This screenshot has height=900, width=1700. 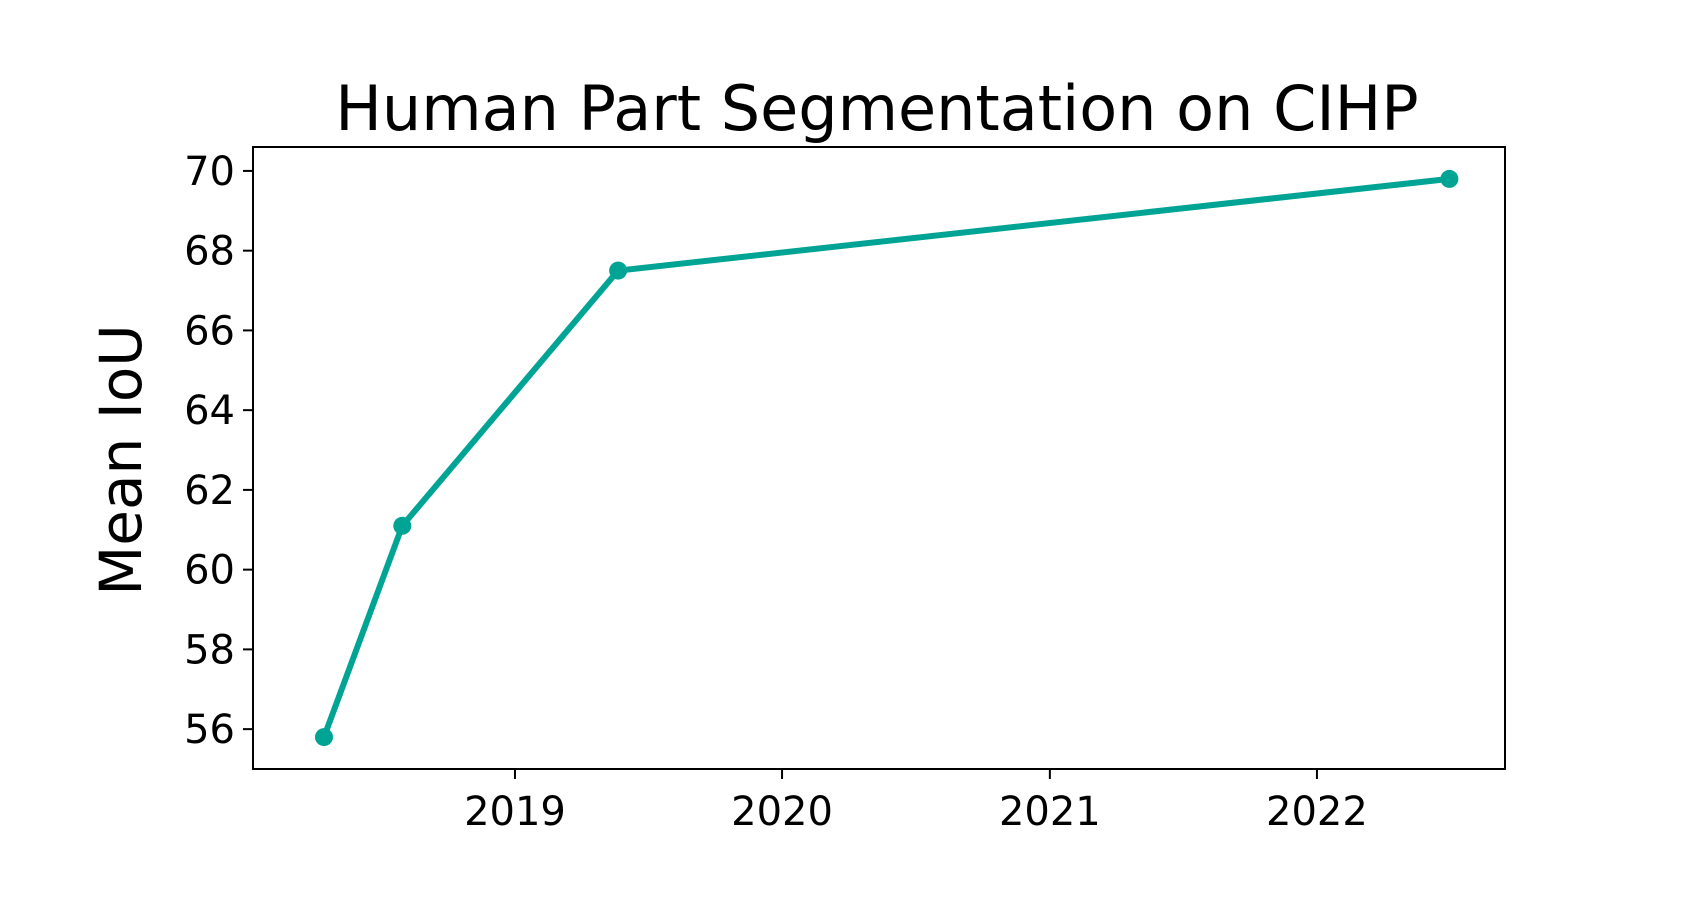 I want to click on x-tick-label: 2022, so click(x=1317, y=812).